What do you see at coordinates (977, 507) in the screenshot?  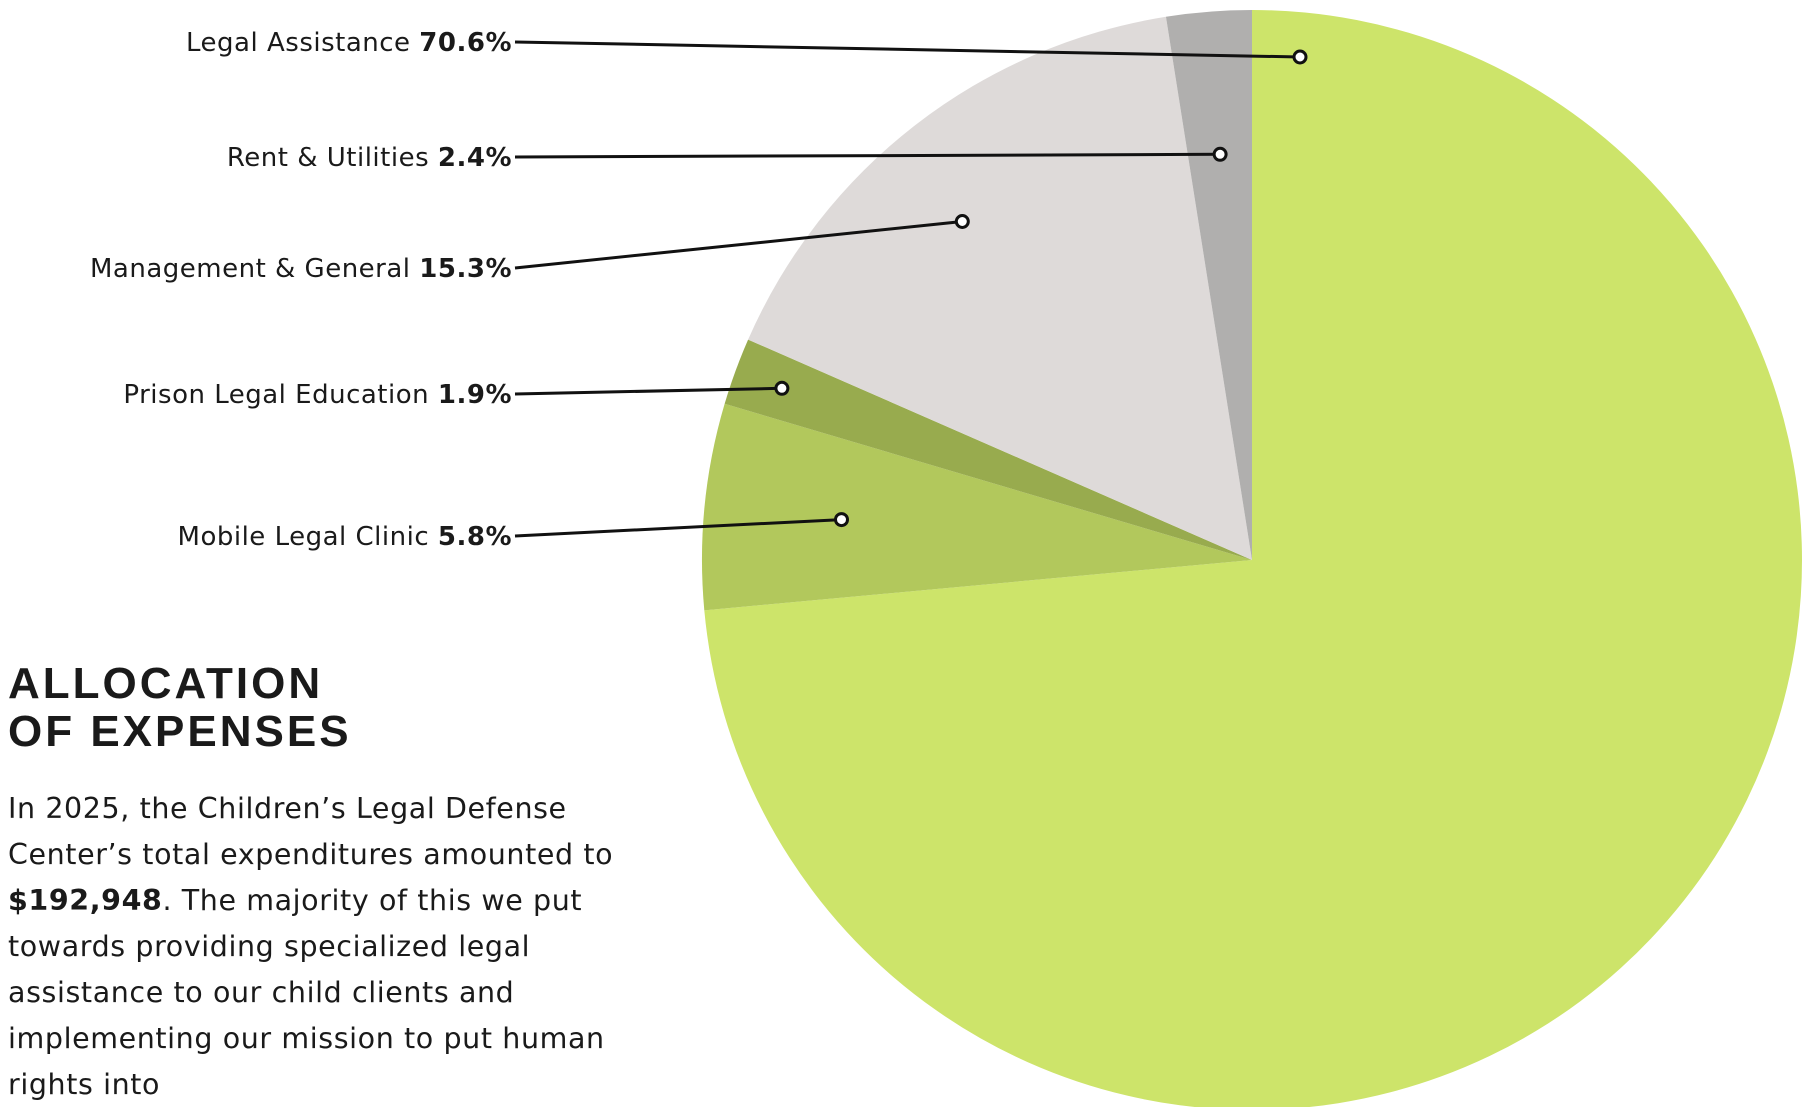 I see `pie-slice-mobile-legal-clinic` at bounding box center [977, 507].